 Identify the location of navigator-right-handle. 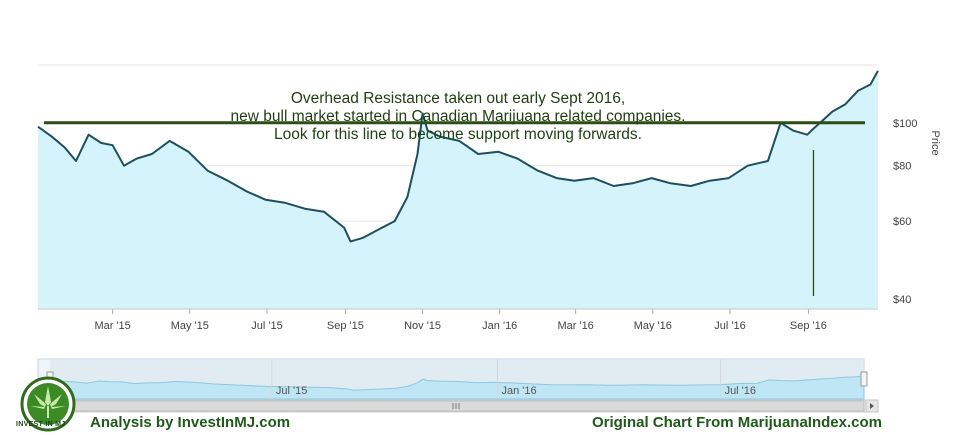
(864, 379).